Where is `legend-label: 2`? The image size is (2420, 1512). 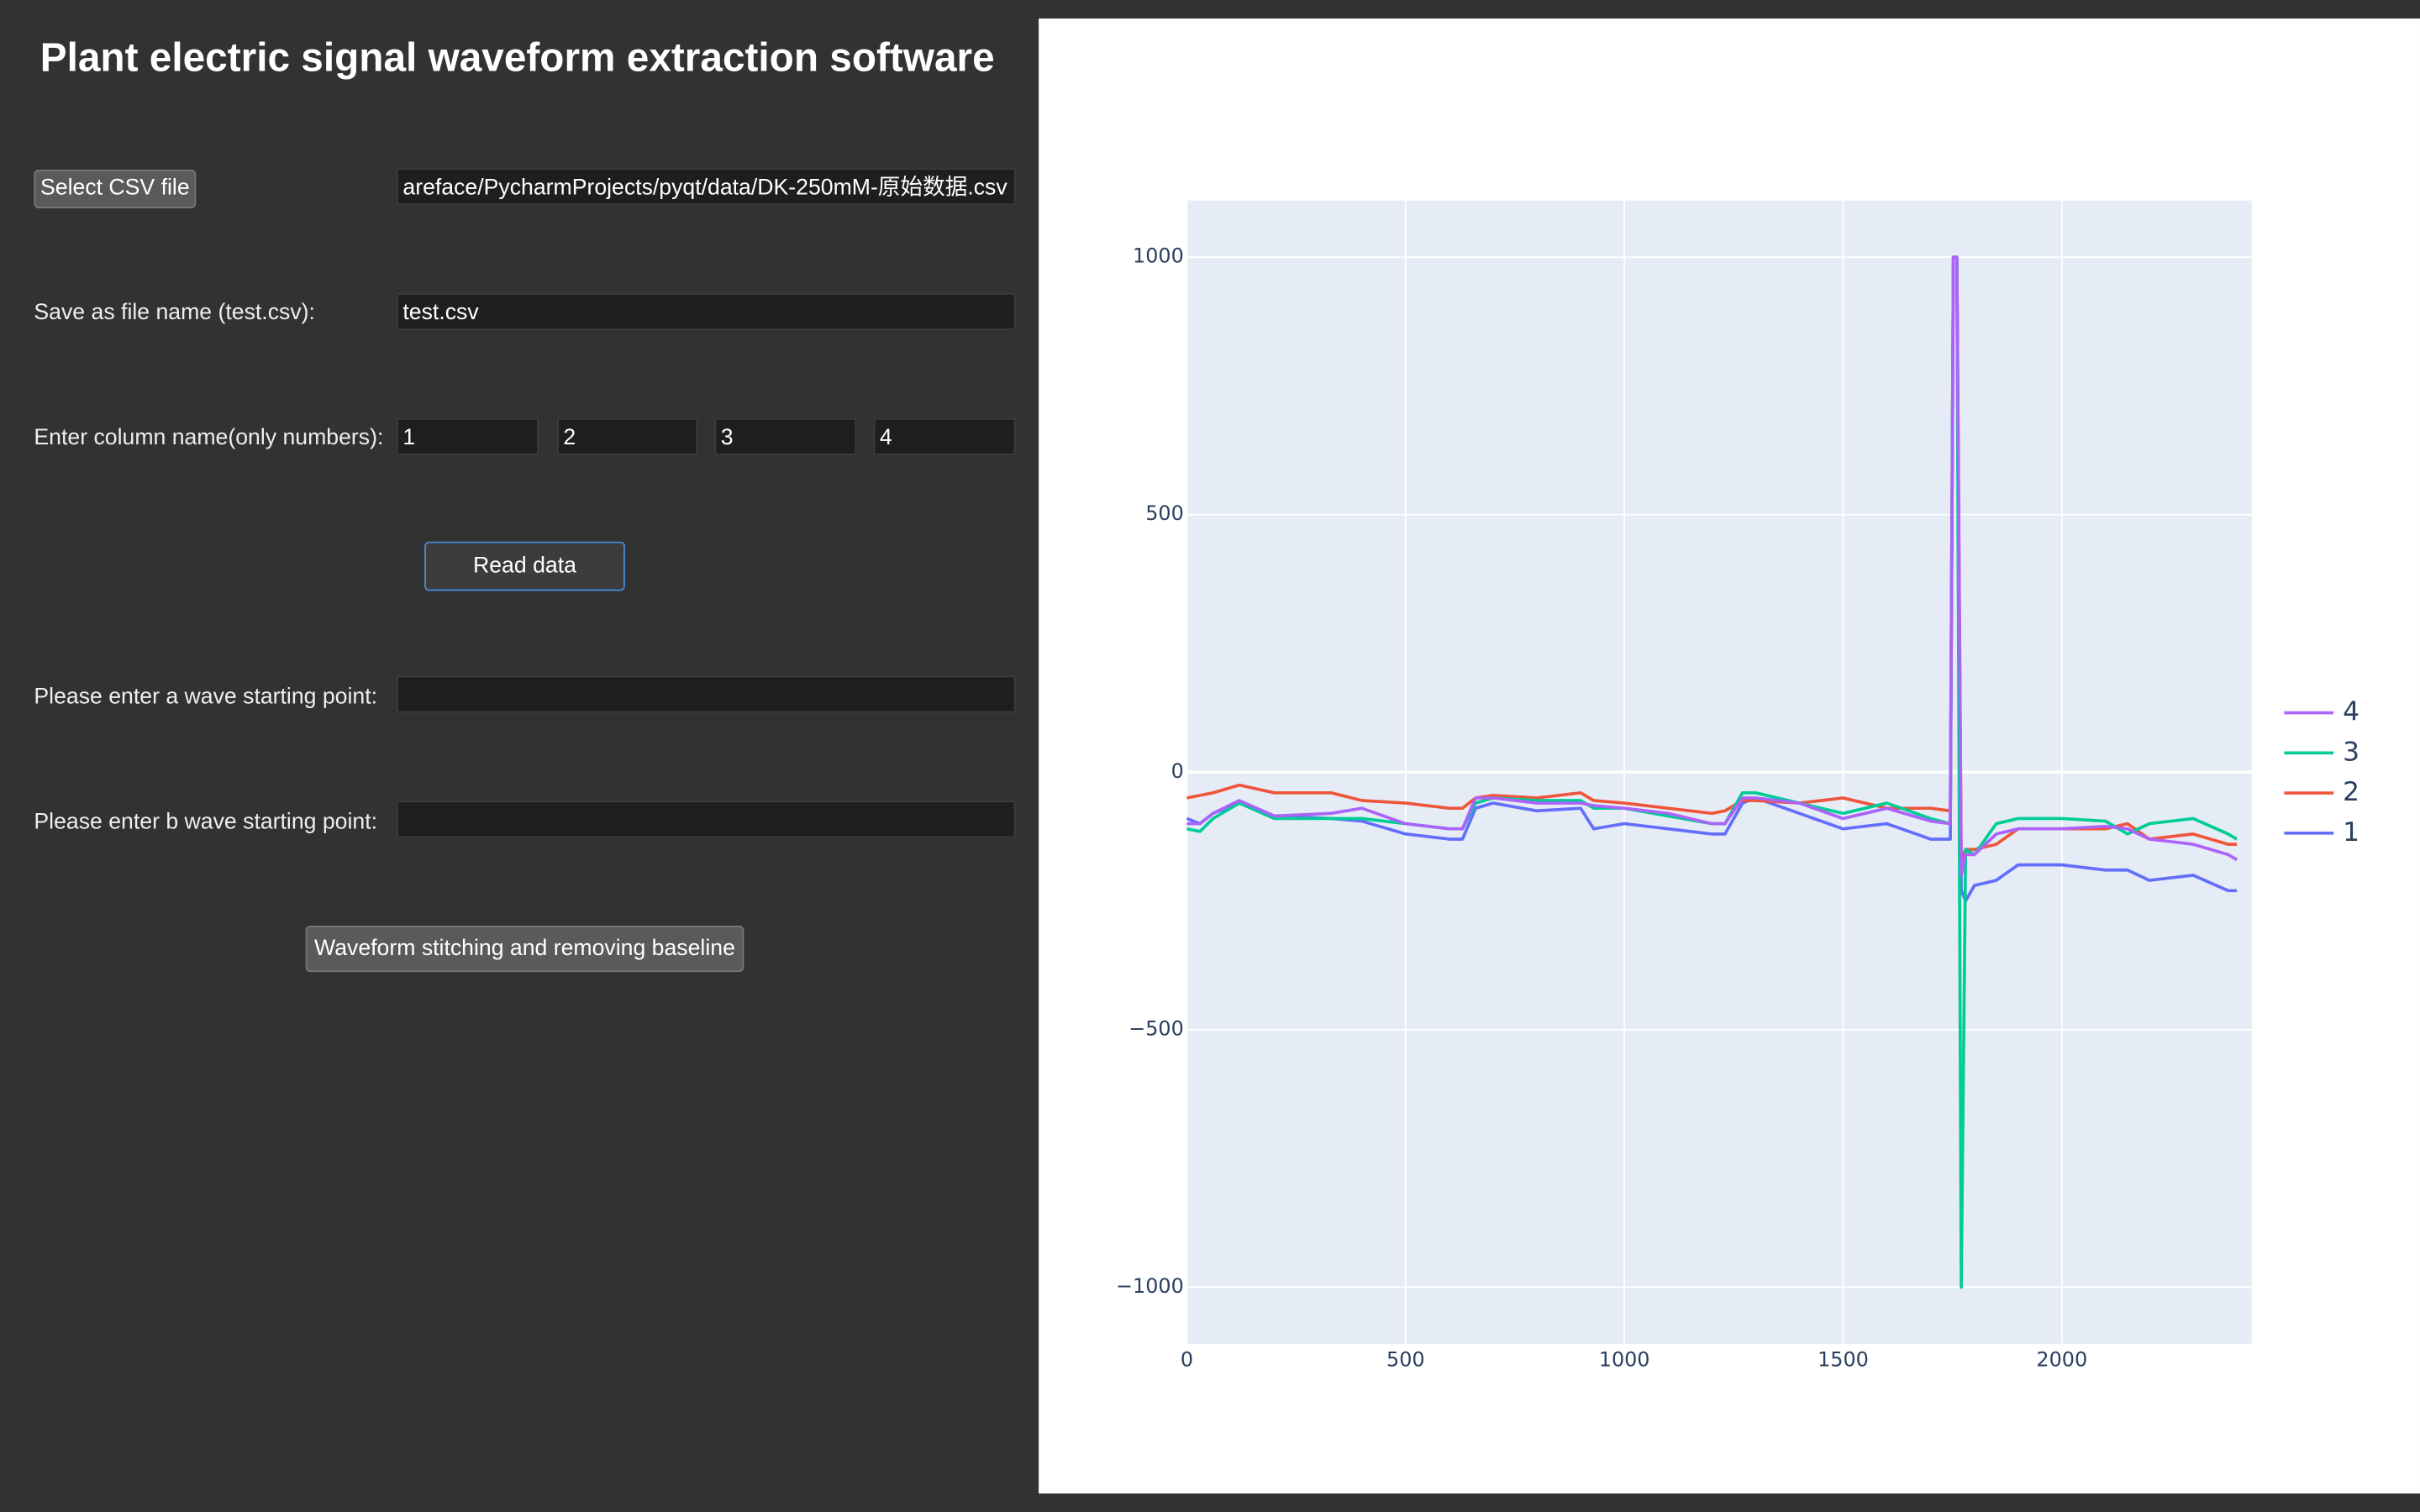 legend-label: 2 is located at coordinates (2351, 792).